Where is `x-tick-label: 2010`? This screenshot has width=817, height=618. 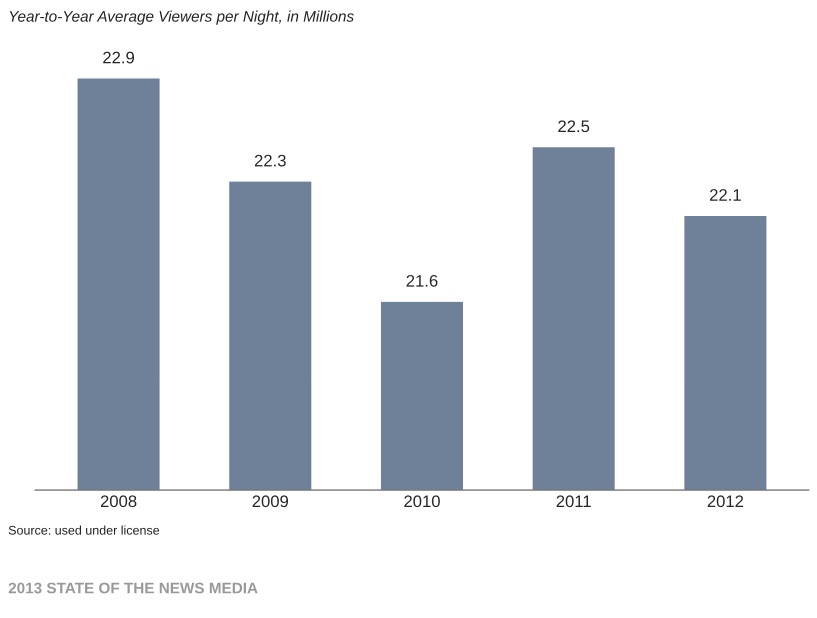
x-tick-label: 2010 is located at coordinates (422, 501).